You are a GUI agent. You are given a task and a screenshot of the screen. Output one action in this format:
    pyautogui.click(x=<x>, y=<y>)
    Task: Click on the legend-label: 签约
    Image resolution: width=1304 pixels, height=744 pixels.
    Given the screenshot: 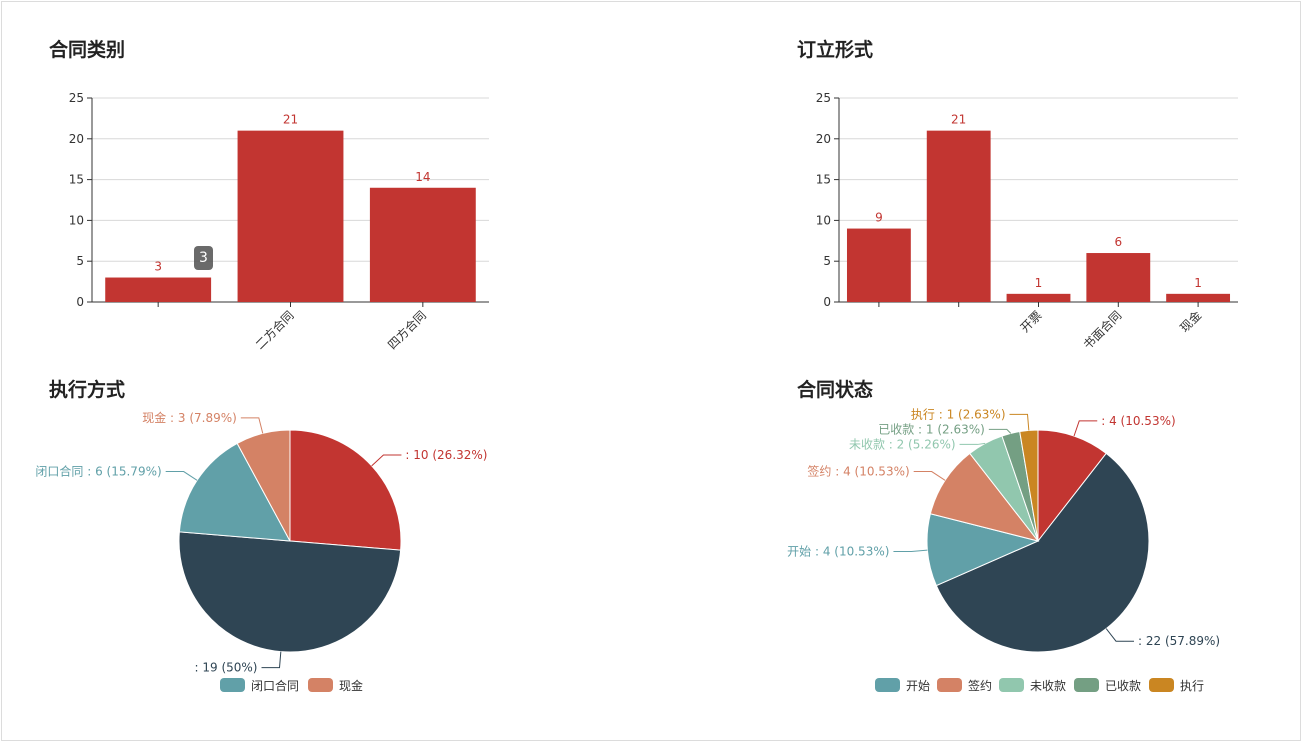 What is the action you would take?
    pyautogui.click(x=980, y=685)
    